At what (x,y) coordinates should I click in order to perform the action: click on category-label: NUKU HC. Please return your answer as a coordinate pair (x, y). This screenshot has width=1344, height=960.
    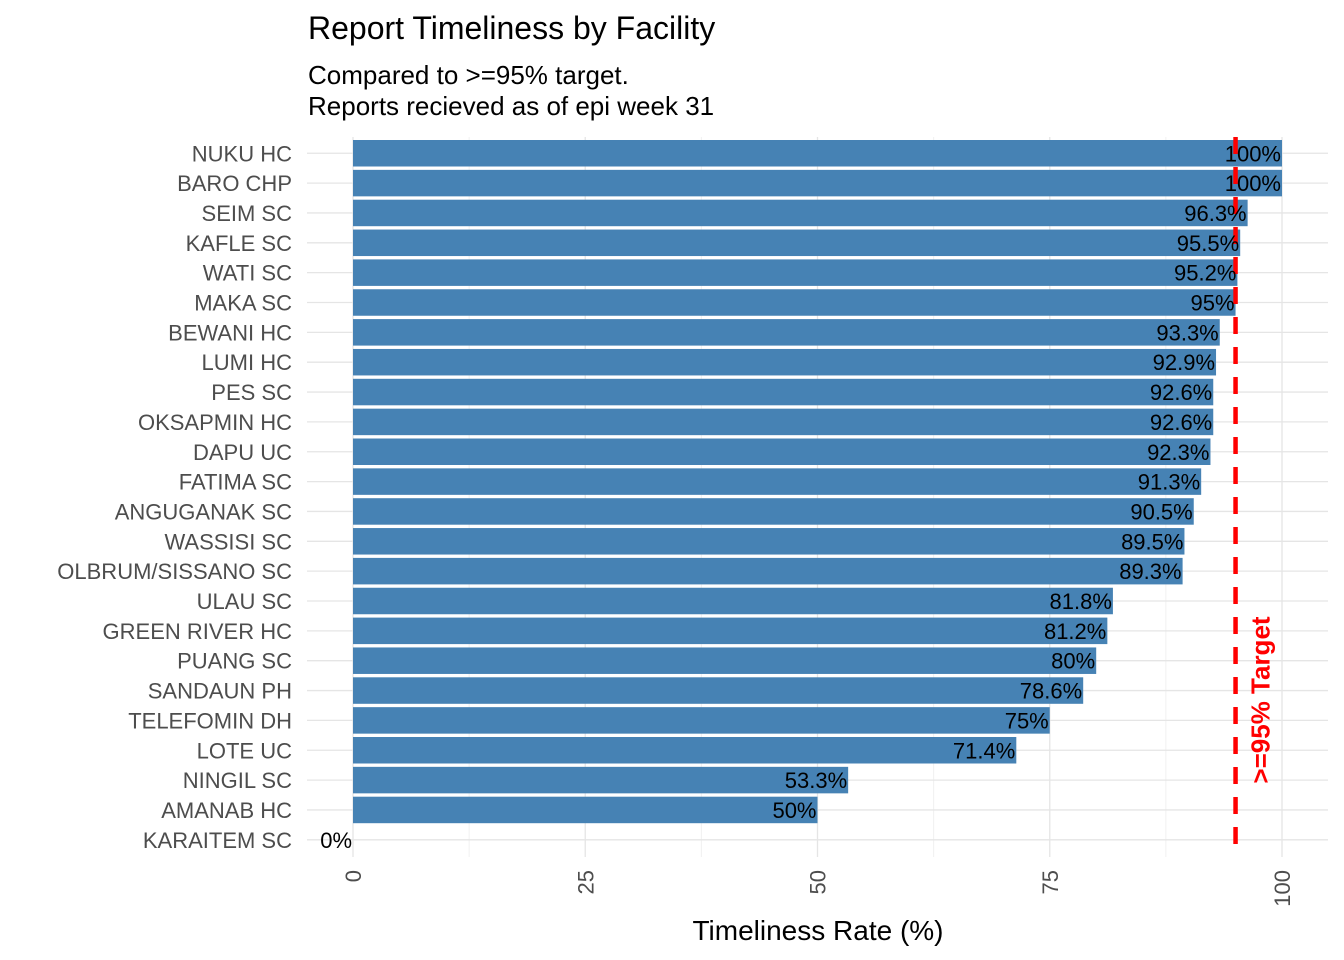
    Looking at the image, I should click on (242, 153).